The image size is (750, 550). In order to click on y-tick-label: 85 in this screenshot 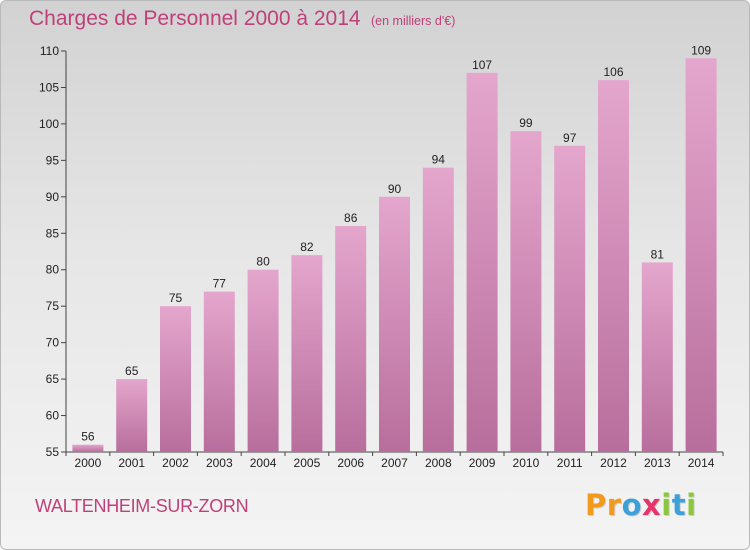, I will do `click(53, 233)`.